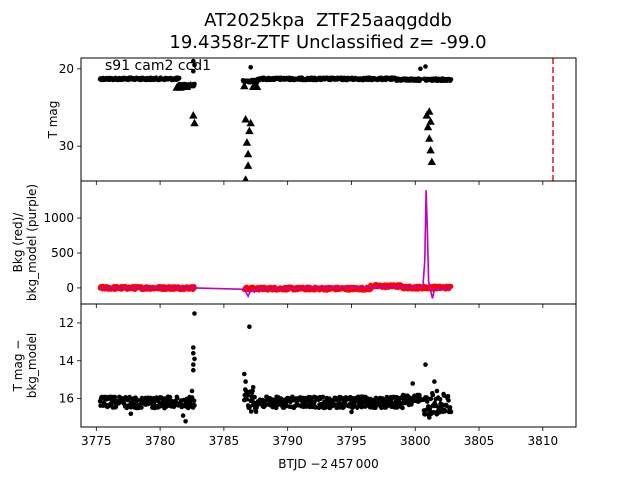 The width and height of the screenshot is (640, 480). Describe the element at coordinates (53, 120) in the screenshot. I see `y-axis-label: T mag` at that location.